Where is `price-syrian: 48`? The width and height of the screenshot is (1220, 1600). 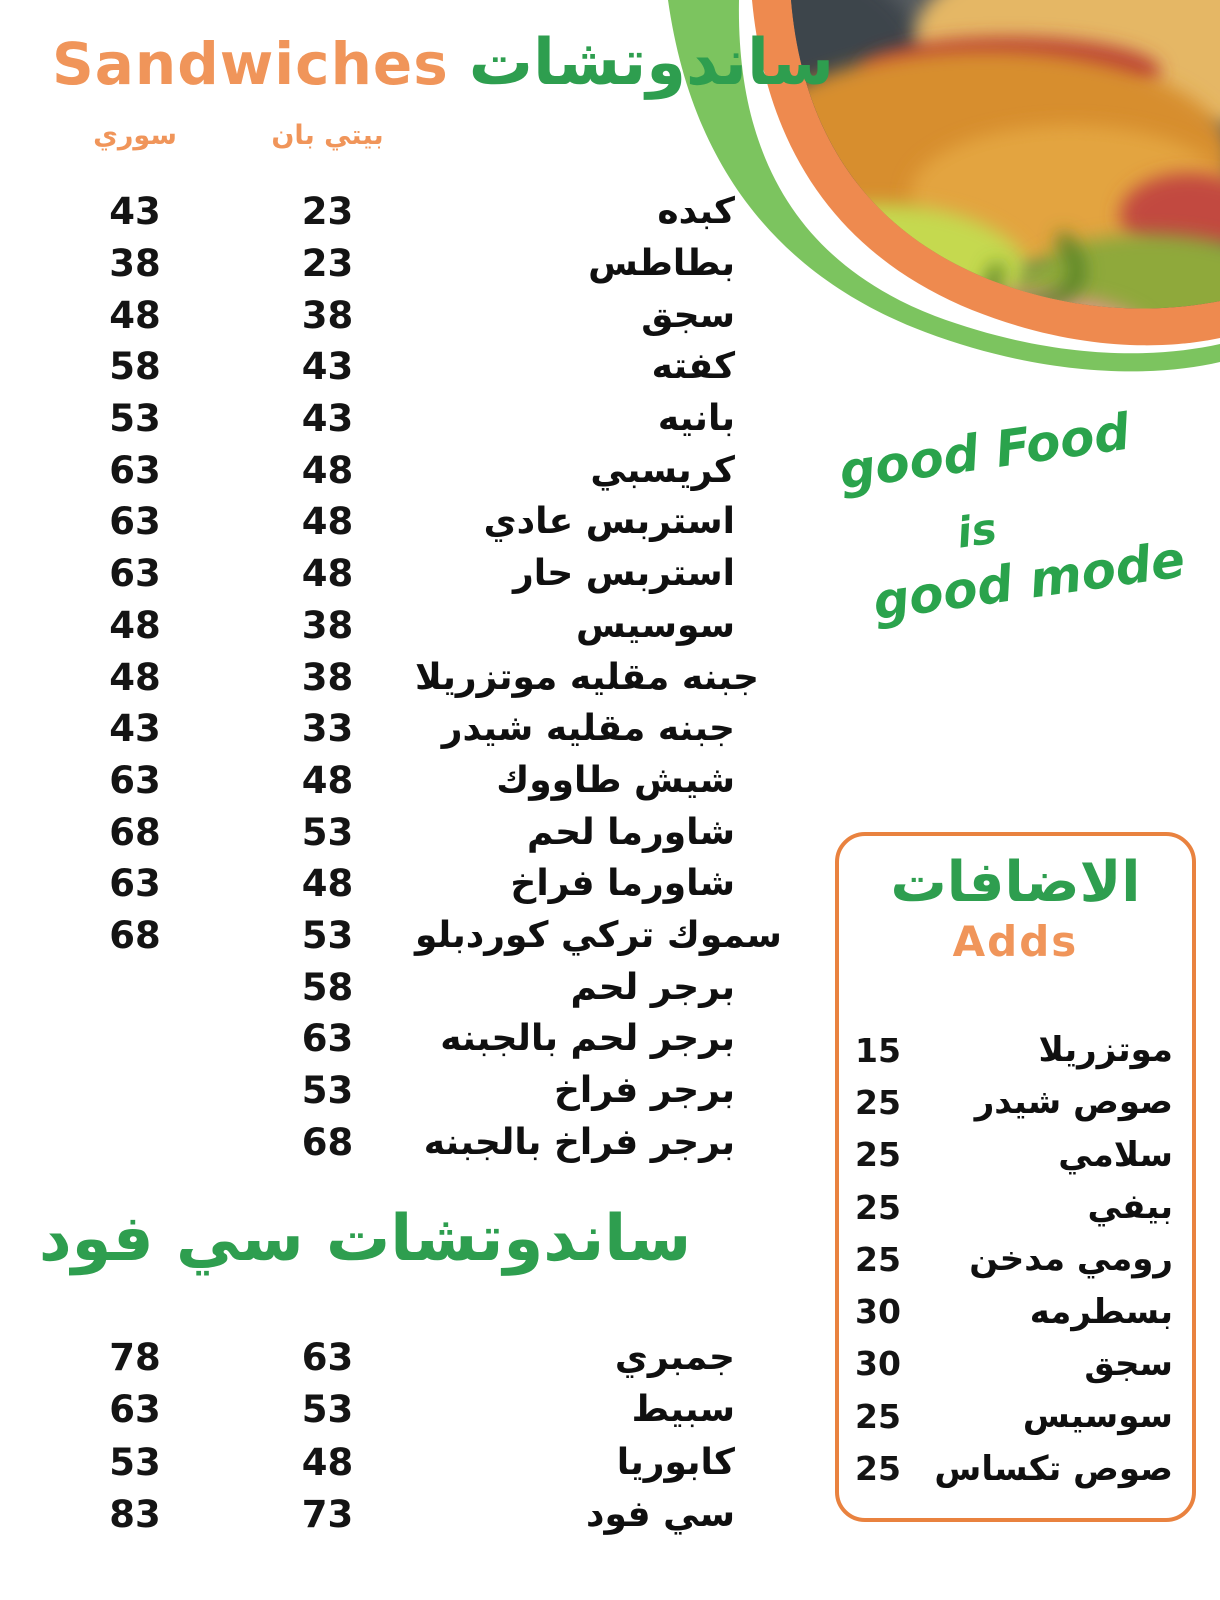 price-syrian: 48 is located at coordinates (135, 315).